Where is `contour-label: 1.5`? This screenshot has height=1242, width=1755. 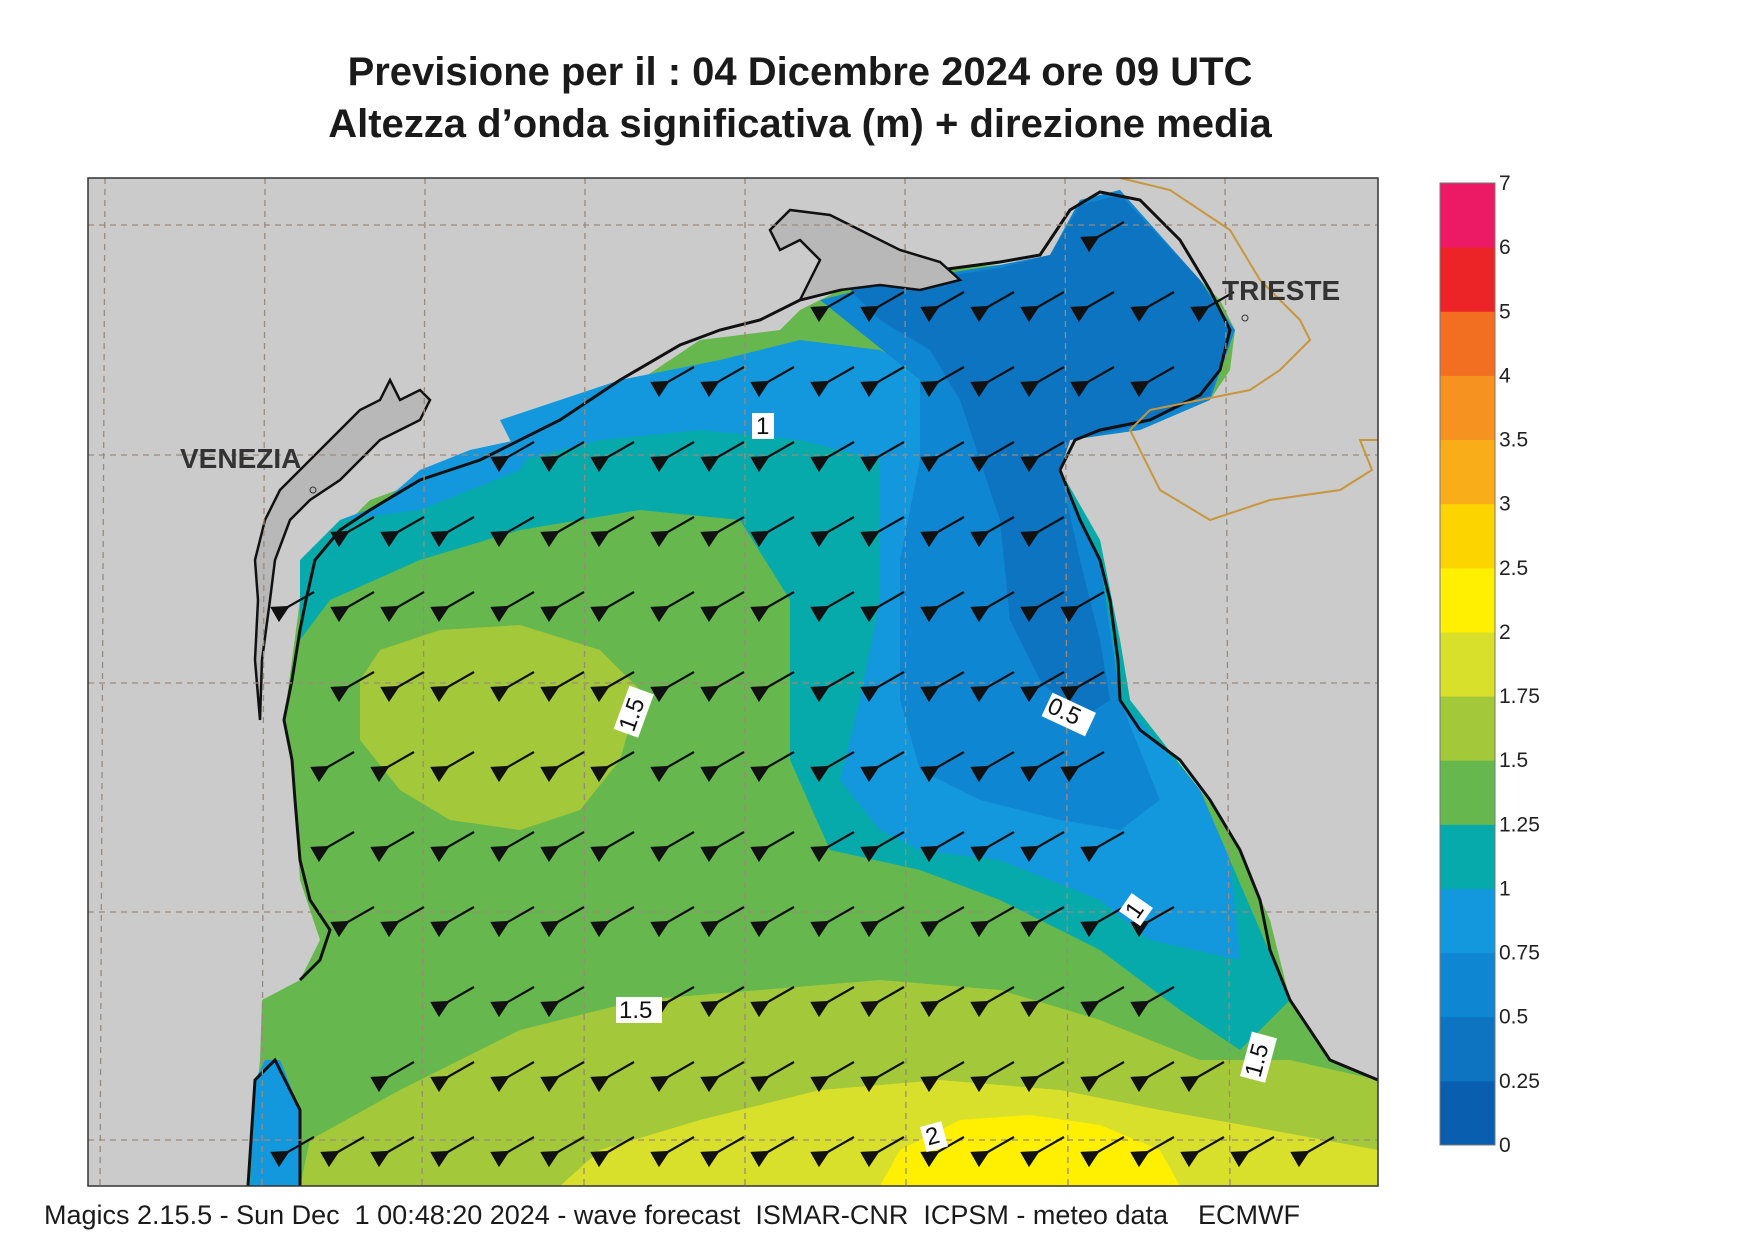
contour-label: 1.5 is located at coordinates (639, 1010).